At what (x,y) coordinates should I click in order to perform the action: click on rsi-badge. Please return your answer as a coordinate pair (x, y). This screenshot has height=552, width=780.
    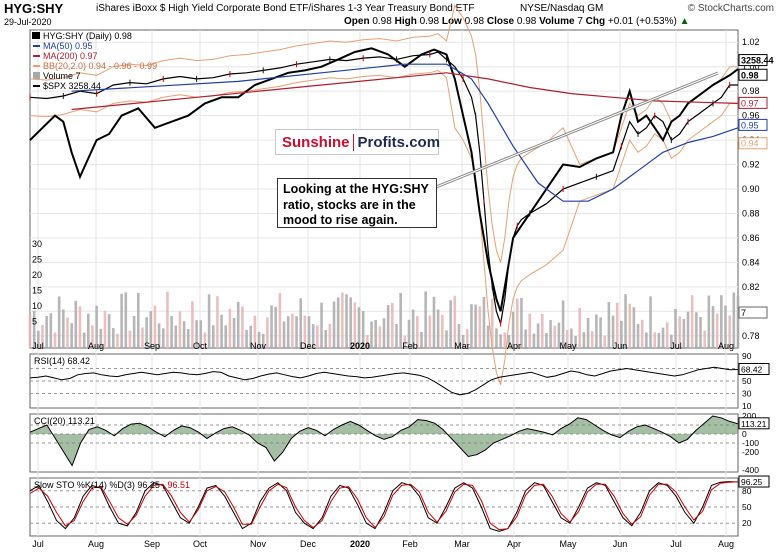
    Looking at the image, I should click on (754, 368).